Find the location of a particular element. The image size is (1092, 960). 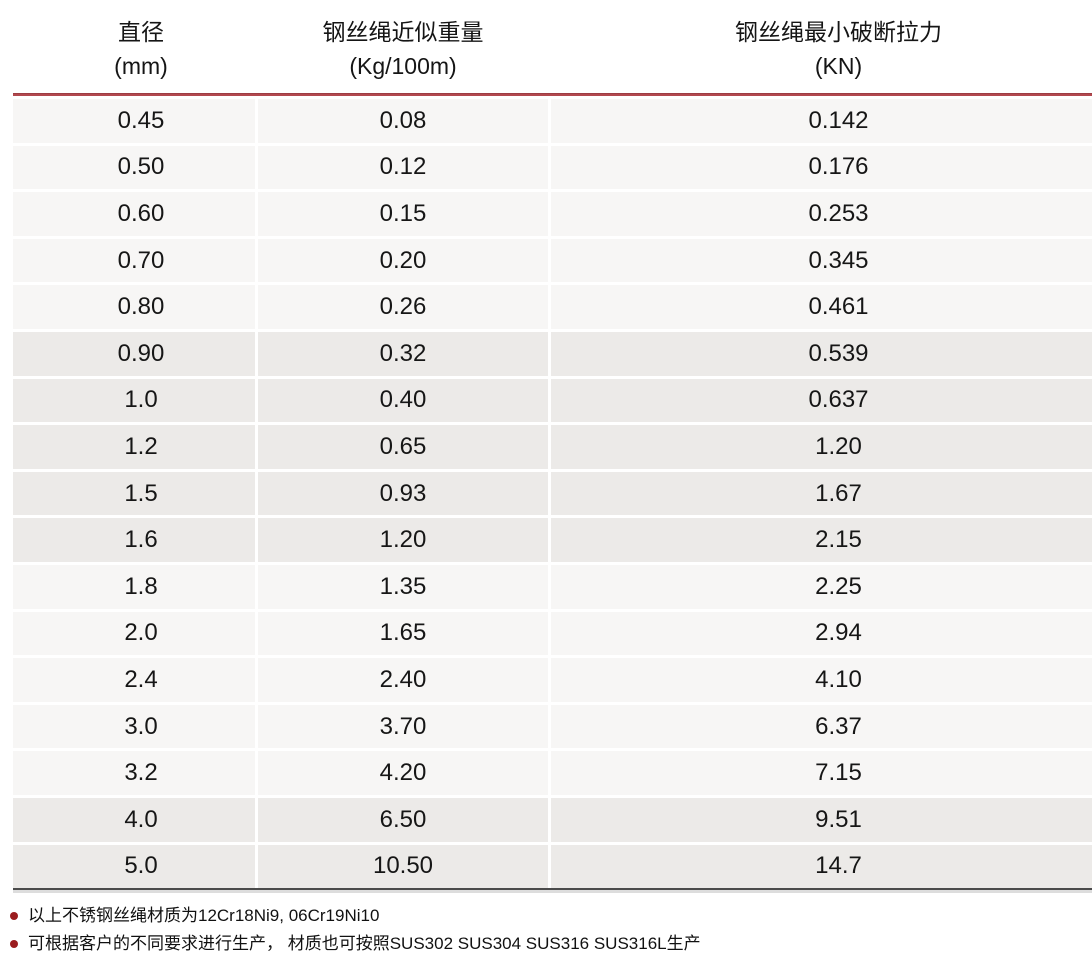

cell-min-breaking-force-kn: 0.142 is located at coordinates (821, 121).